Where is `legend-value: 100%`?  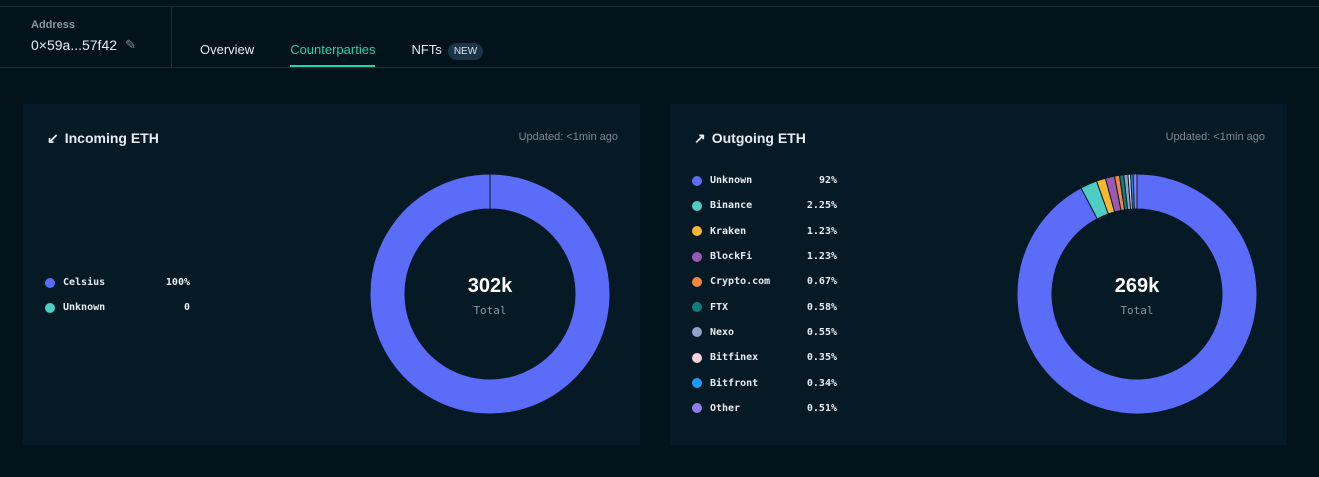 legend-value: 100% is located at coordinates (177, 283).